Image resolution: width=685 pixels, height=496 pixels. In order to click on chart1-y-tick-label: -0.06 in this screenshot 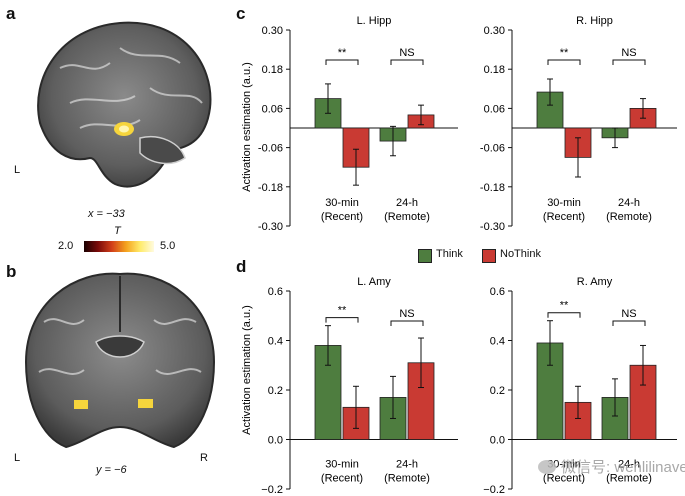, I will do `click(492, 149)`.